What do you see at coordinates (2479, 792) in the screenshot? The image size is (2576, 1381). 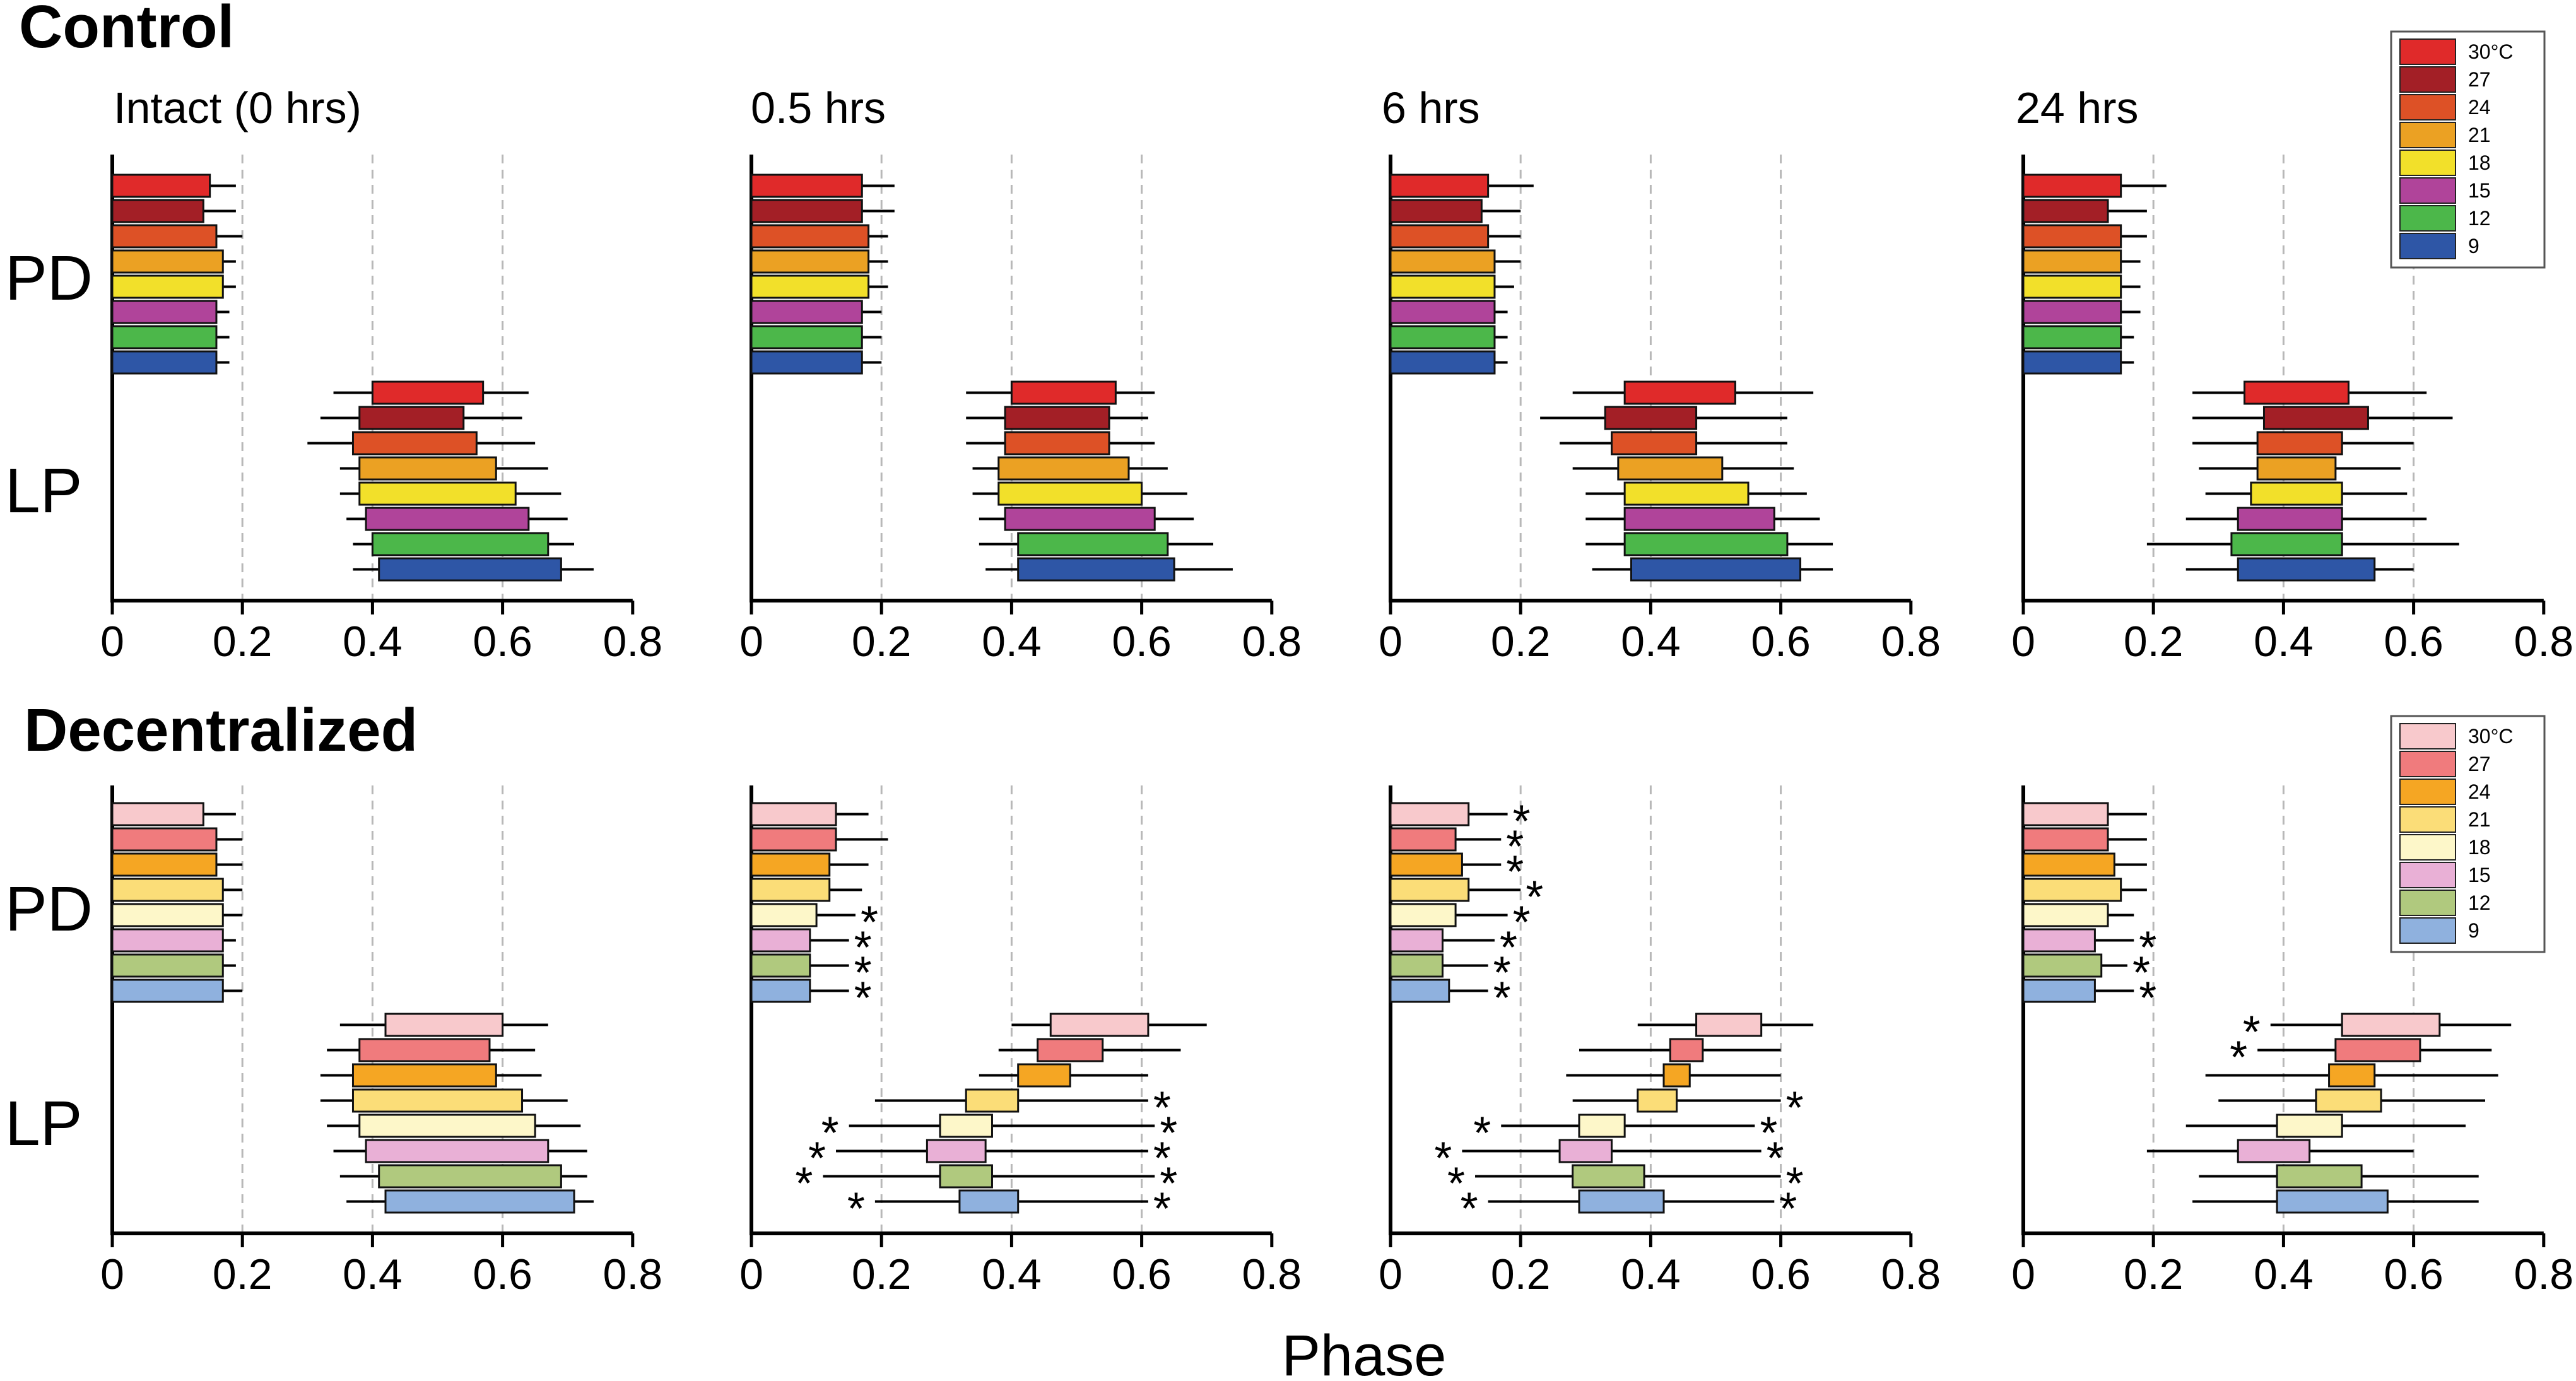 I see `legend-label: 24` at bounding box center [2479, 792].